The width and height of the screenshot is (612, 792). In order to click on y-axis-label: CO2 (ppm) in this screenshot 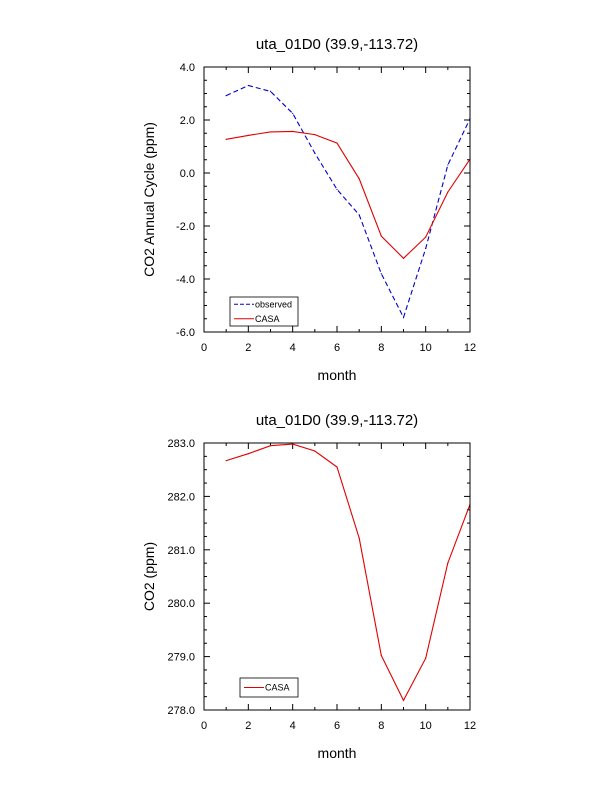, I will do `click(149, 576)`.